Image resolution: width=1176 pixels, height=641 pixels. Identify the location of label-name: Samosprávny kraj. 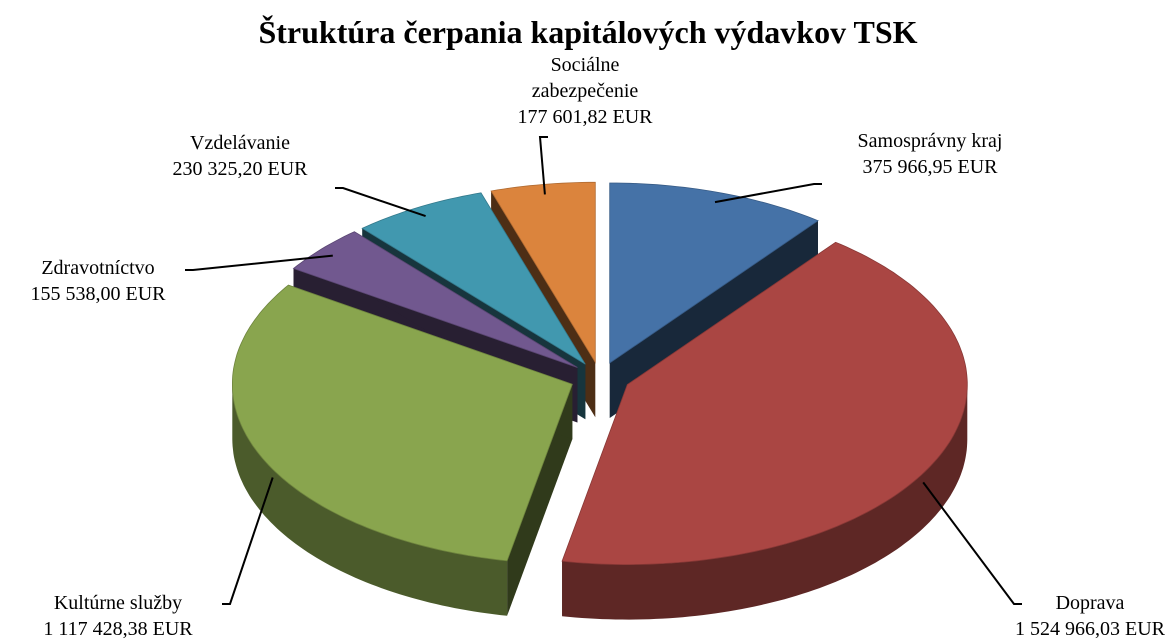
(930, 141).